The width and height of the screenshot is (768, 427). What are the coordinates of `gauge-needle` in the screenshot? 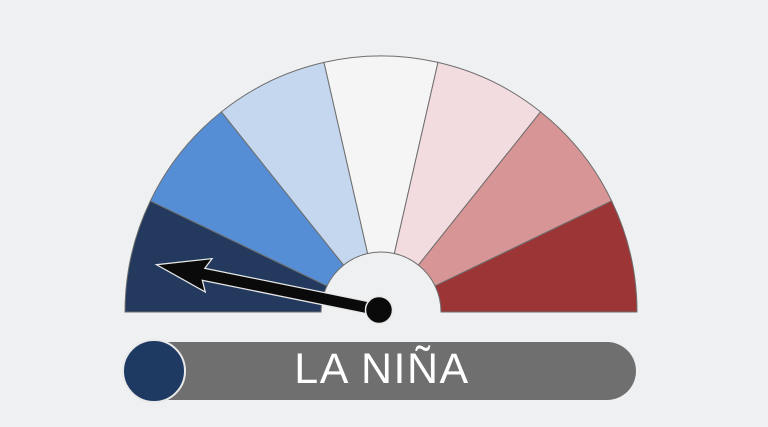 It's located at (274, 291).